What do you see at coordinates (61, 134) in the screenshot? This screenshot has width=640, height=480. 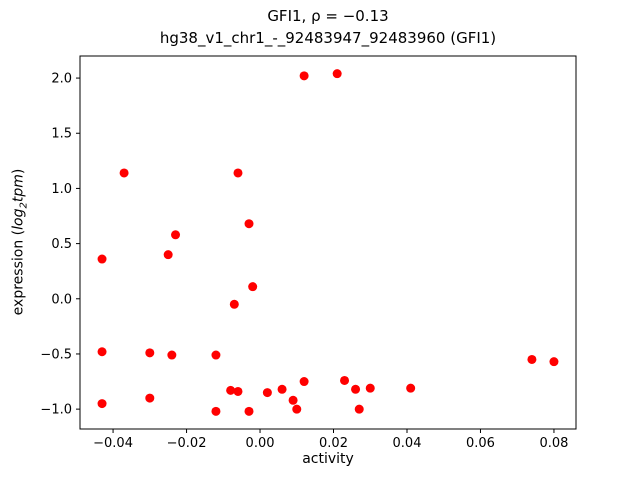 I see `y-tick-label: 1.5` at bounding box center [61, 134].